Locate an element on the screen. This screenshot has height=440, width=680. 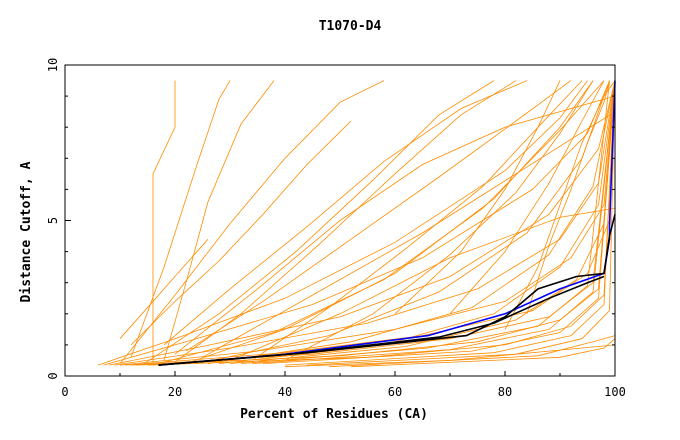
highlight-series-line is located at coordinates (381, 320).